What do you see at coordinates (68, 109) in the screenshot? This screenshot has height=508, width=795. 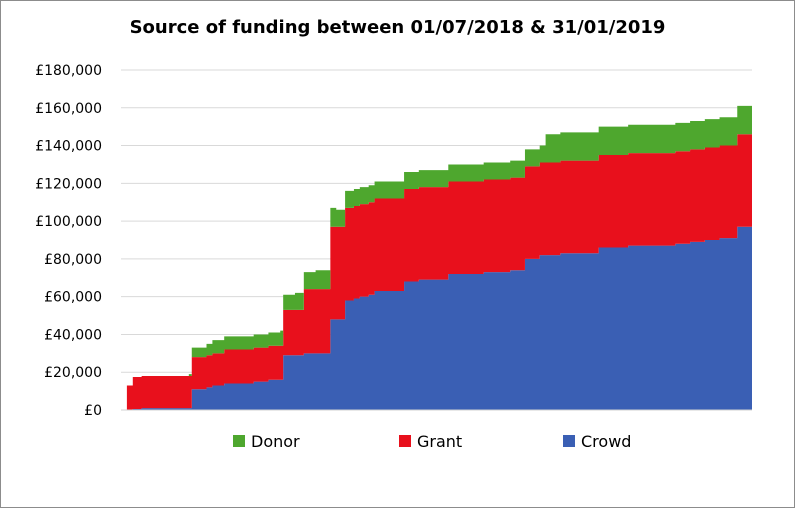 I see `y-tick-label: £160,000` at bounding box center [68, 109].